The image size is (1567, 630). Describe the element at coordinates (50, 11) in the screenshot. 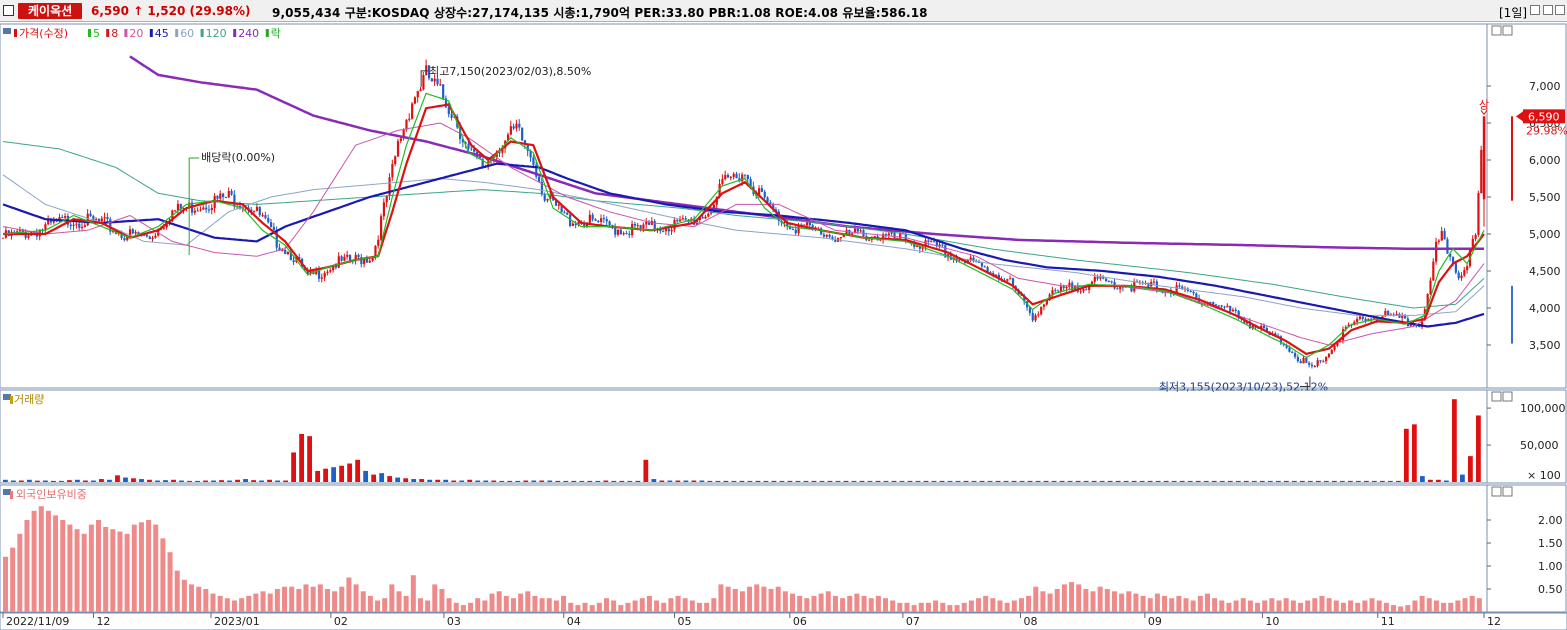

I see `stock-name: 케이옥션` at that location.